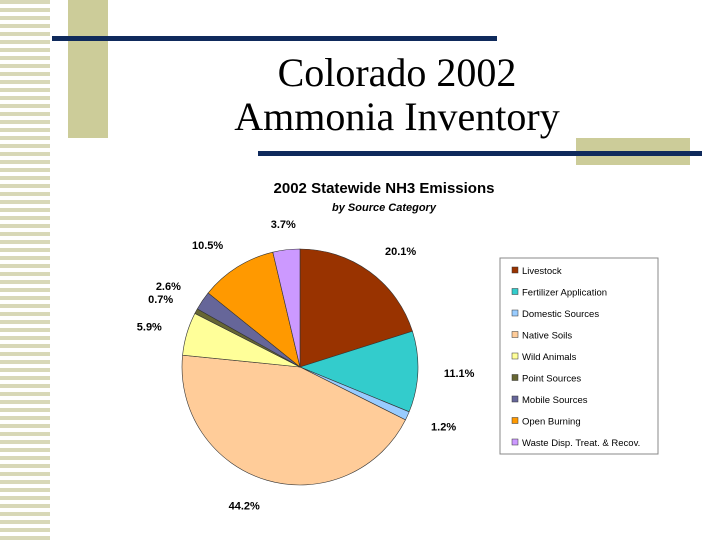 The image size is (720, 540). Describe the element at coordinates (25, 270) in the screenshot. I see `side-stripes` at that location.